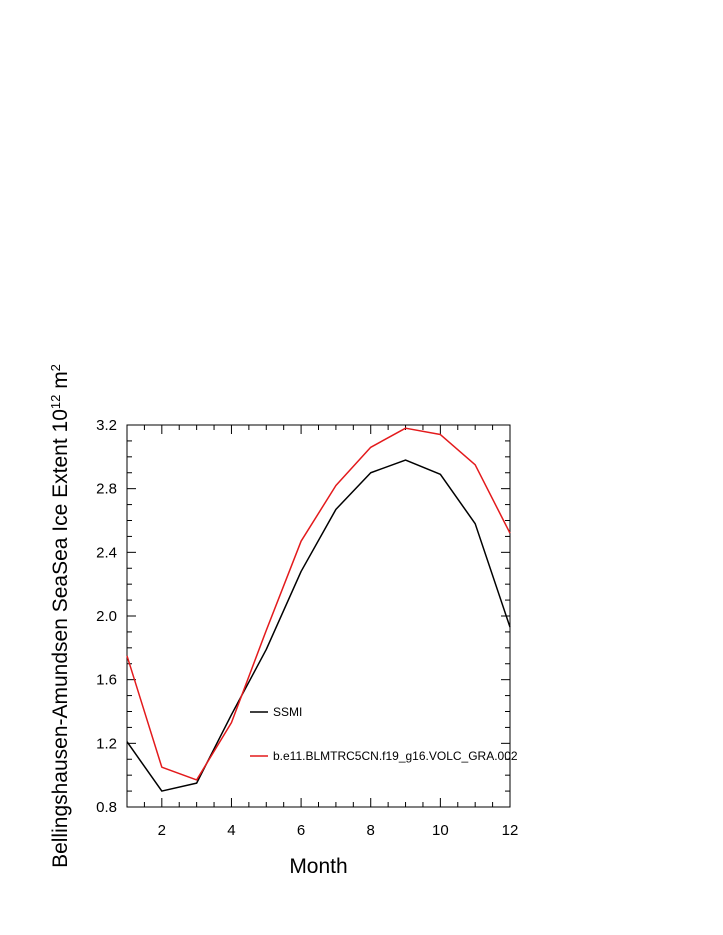 The height and width of the screenshot is (935, 723). I want to click on y-tick-label: 2.4, so click(106, 552).